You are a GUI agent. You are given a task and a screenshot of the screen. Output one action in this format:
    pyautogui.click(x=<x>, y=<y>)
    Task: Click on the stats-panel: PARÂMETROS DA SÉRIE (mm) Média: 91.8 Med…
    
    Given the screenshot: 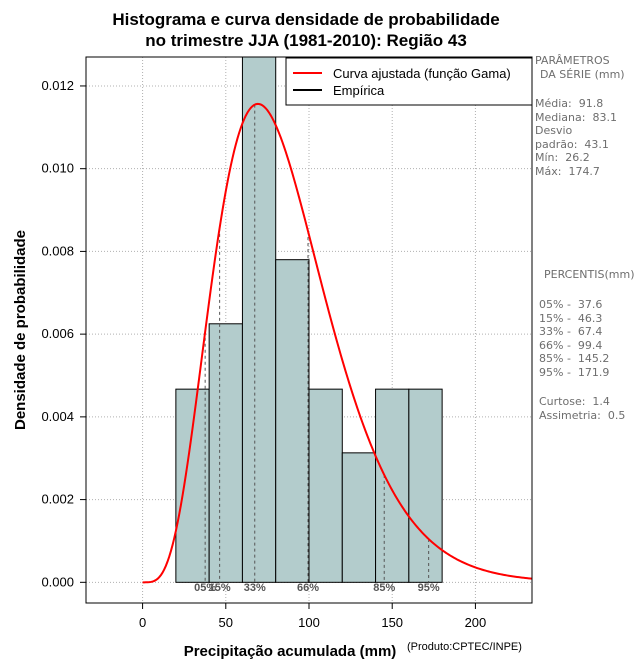 What is the action you would take?
    pyautogui.click(x=587, y=116)
    